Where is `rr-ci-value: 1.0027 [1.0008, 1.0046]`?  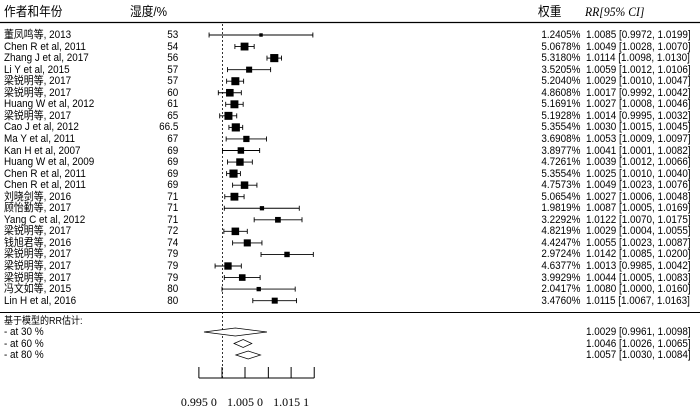
rr-ci-value: 1.0027 [1.0008, 1.0046] is located at coordinates (638, 104).